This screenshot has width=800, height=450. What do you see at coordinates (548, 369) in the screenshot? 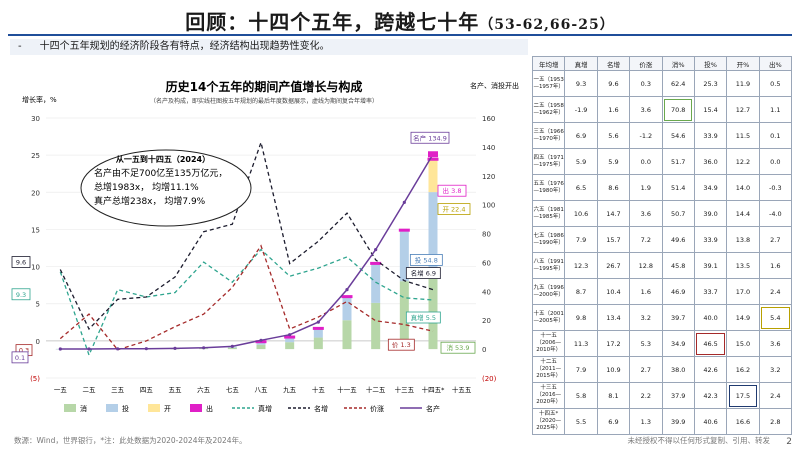
I see `table-period-cell: 十二五（2011—2015年）` at bounding box center [548, 369].